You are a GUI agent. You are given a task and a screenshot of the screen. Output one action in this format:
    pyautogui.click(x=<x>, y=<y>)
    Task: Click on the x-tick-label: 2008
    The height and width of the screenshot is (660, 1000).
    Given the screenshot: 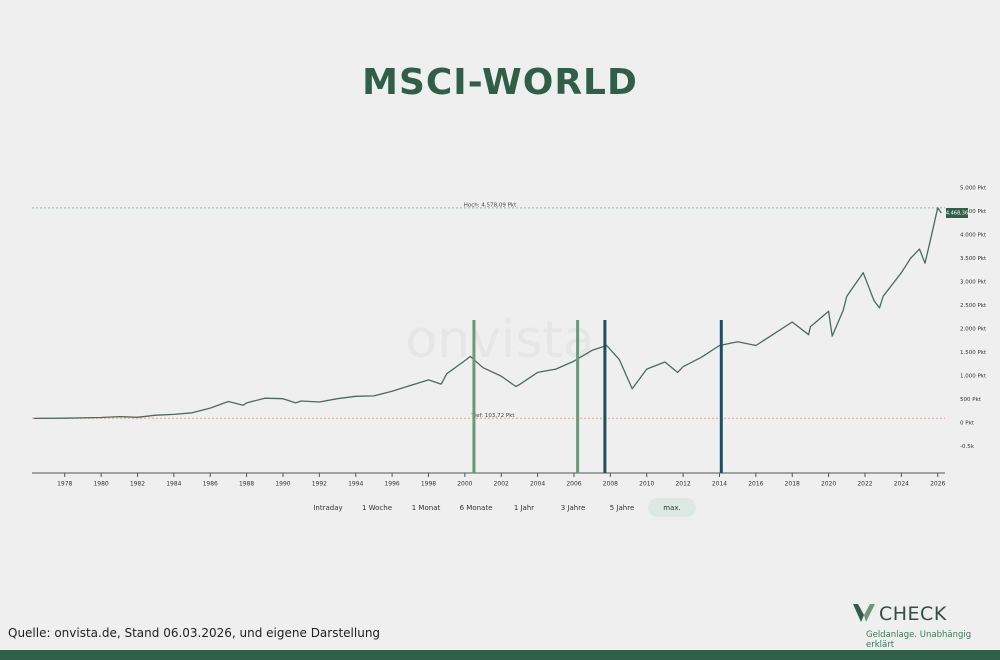 What is the action you would take?
    pyautogui.click(x=610, y=484)
    